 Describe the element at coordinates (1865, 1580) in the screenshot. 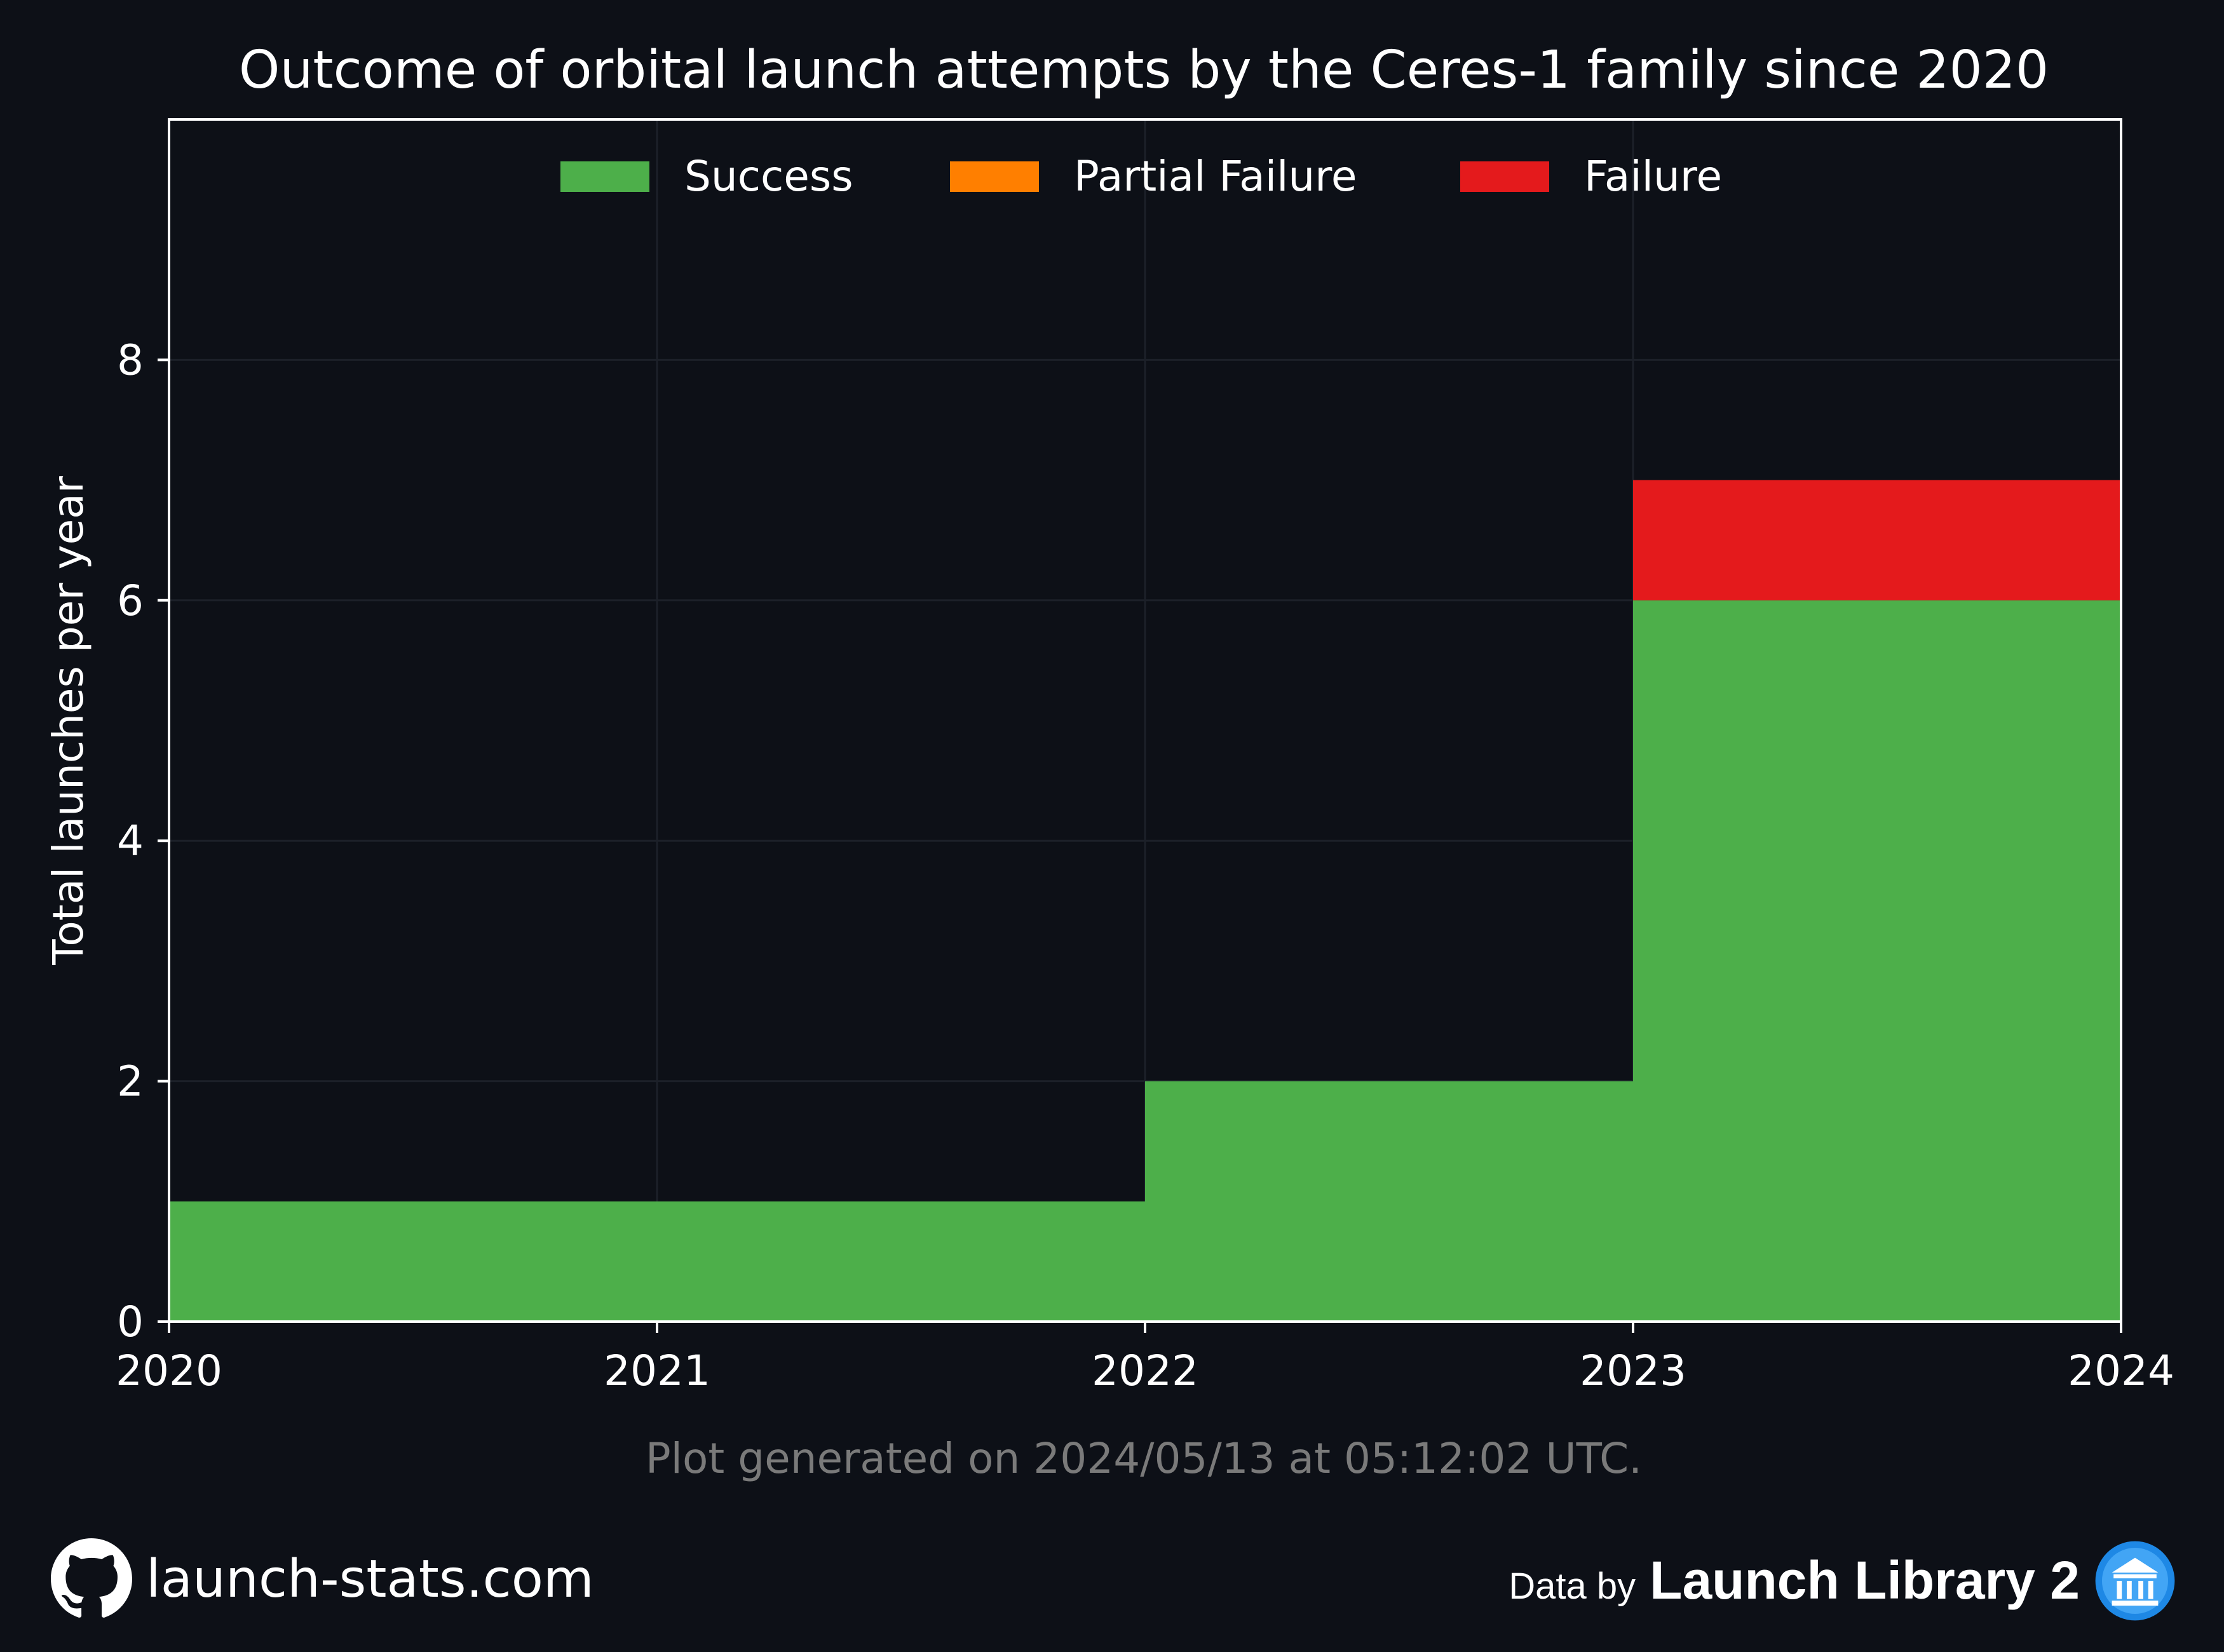

I see `provider-name: Launch Library 2` at that location.